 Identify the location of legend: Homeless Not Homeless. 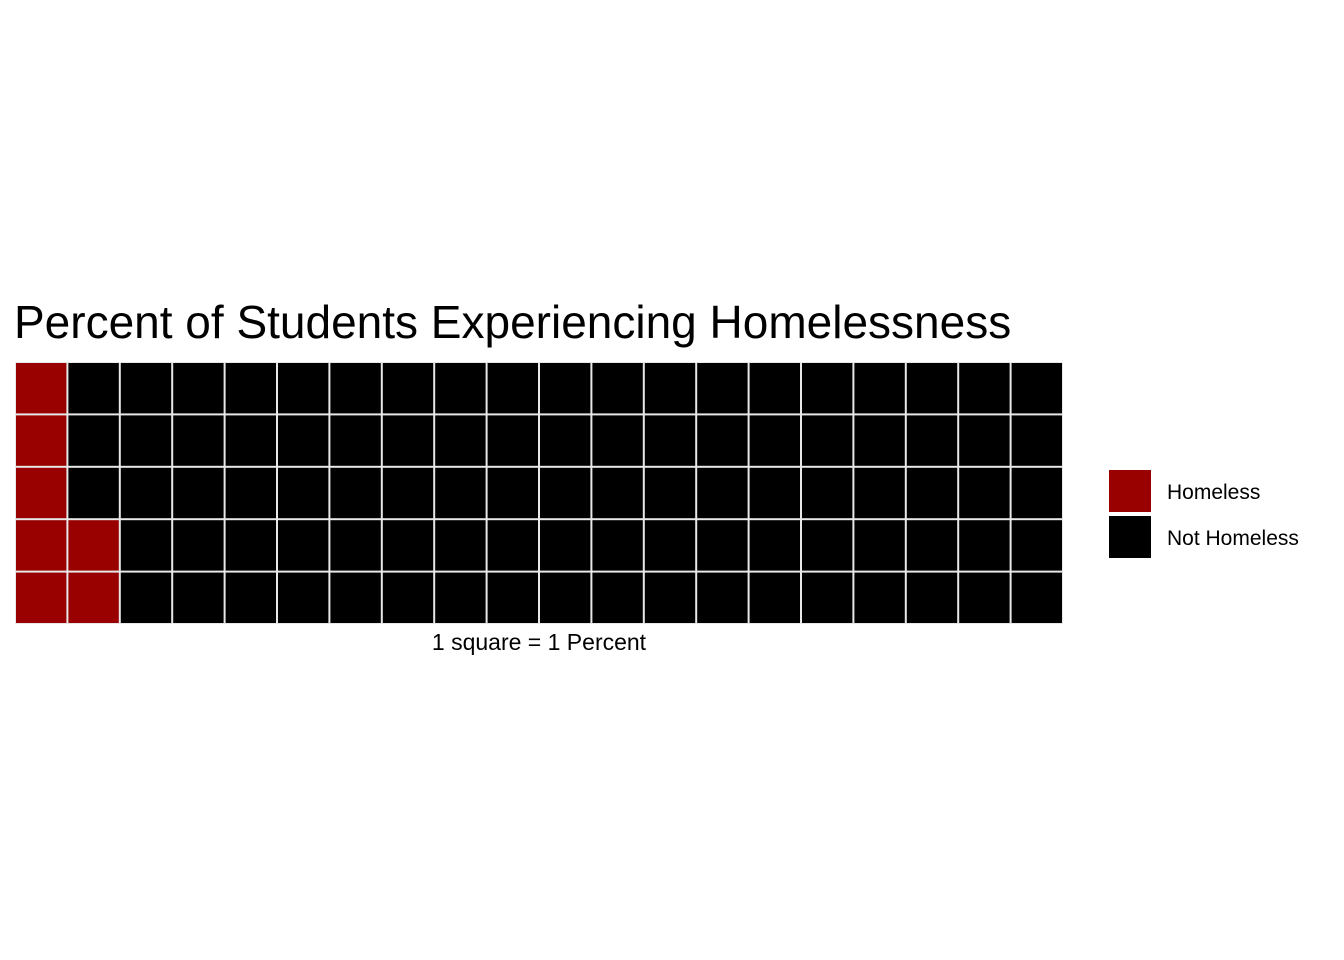
(1204, 514).